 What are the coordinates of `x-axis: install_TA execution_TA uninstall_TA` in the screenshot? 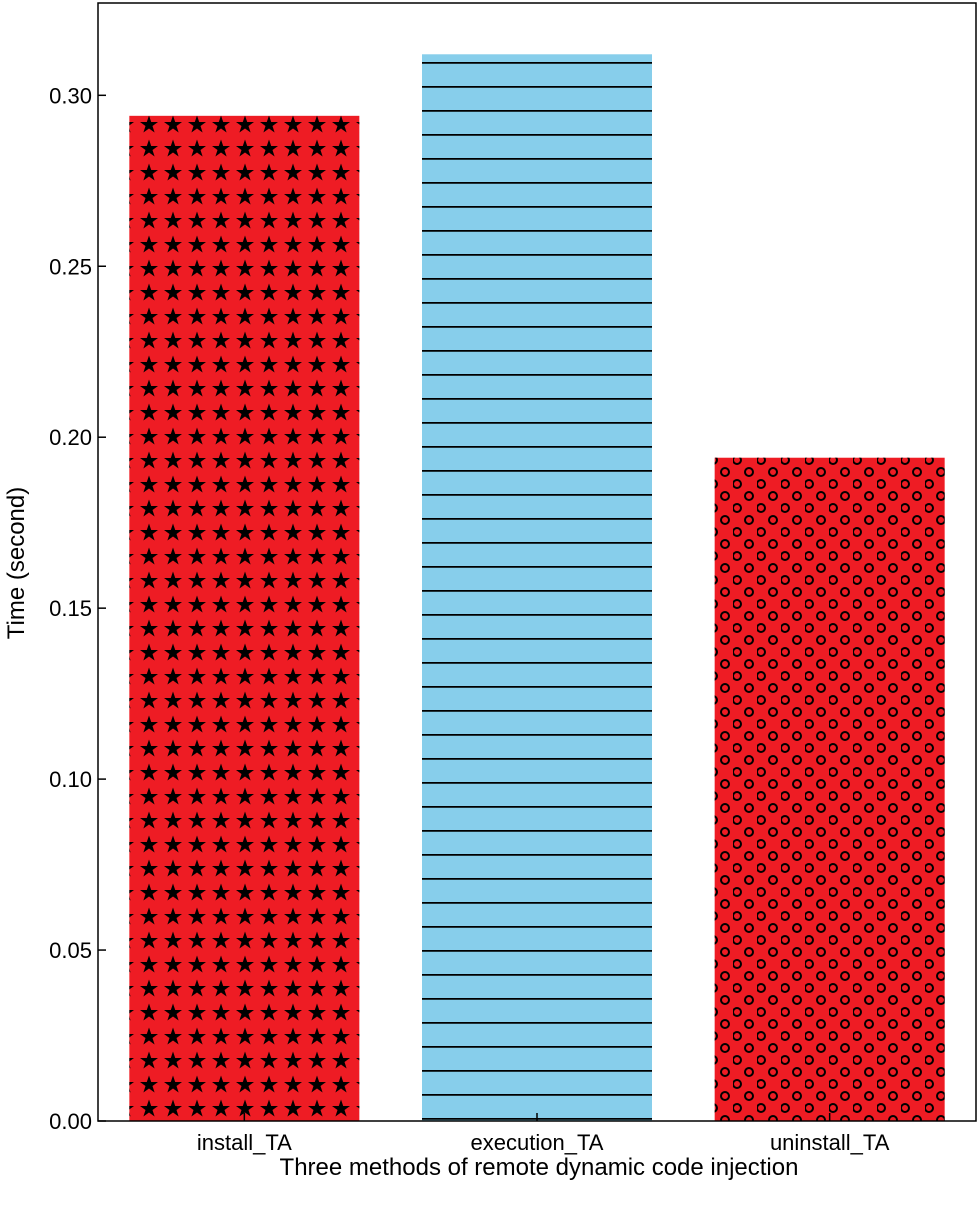 It's located at (543, 1134).